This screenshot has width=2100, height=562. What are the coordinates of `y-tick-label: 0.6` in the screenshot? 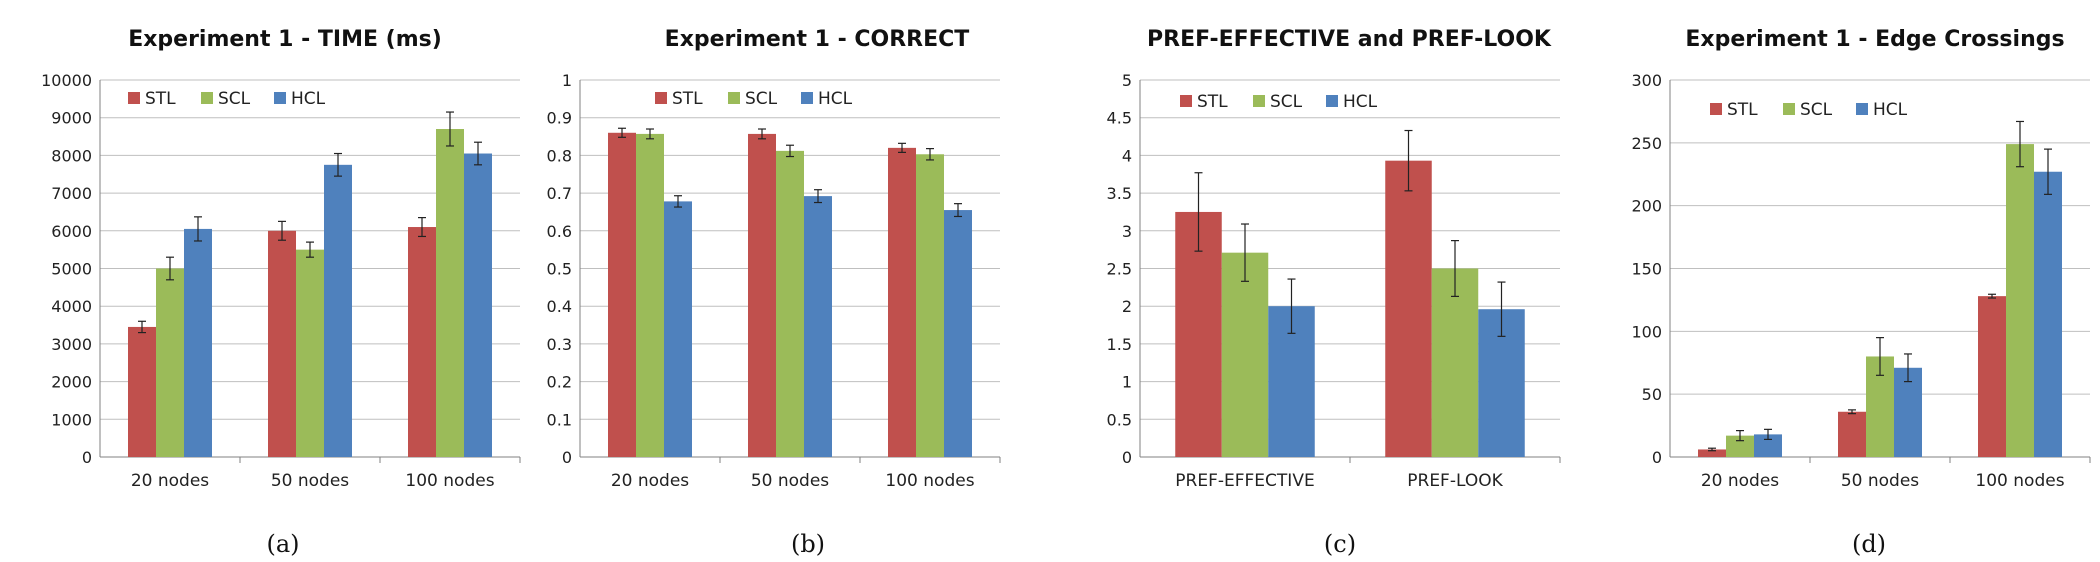 It's located at (559, 231).